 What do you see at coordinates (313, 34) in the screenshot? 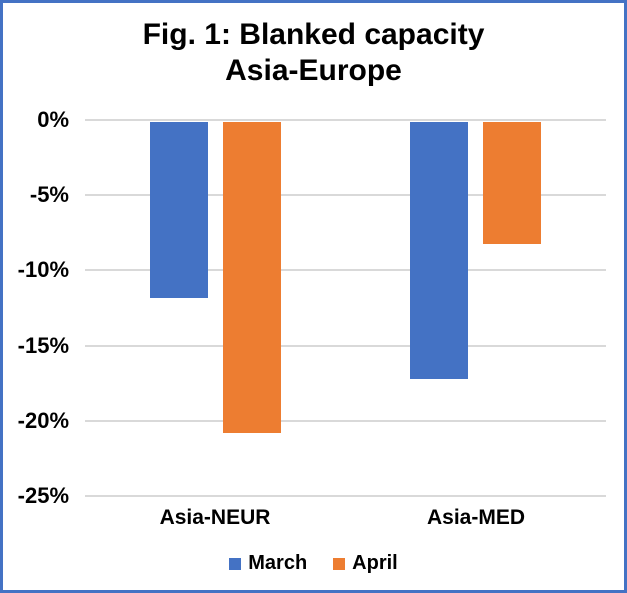
I see `chart-title-line-1: Fig. 1: Blanked capacity` at bounding box center [313, 34].